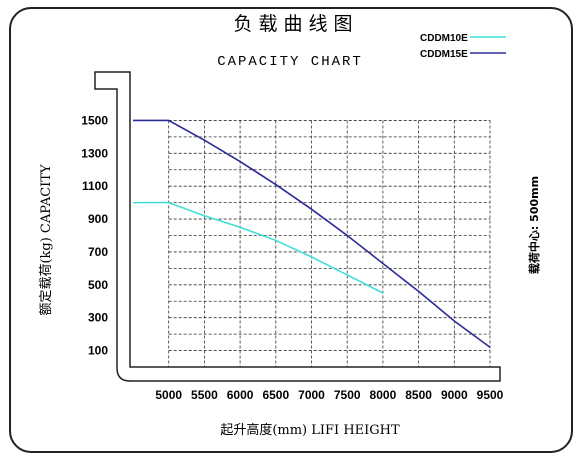  I want to click on y-tick-label: 1300, so click(94, 153).